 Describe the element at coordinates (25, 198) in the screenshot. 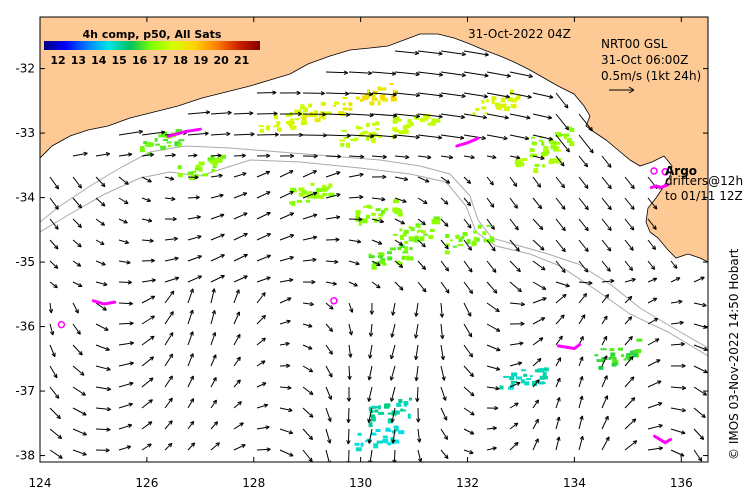

I see `latitude-tick-label: -34` at that location.